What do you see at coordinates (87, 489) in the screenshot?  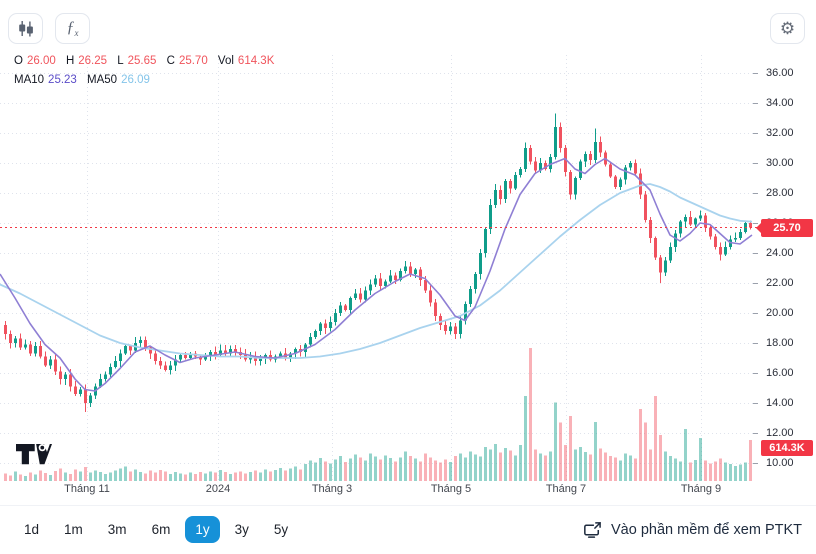 I see `time-tick-label: Tháng 11` at bounding box center [87, 489].